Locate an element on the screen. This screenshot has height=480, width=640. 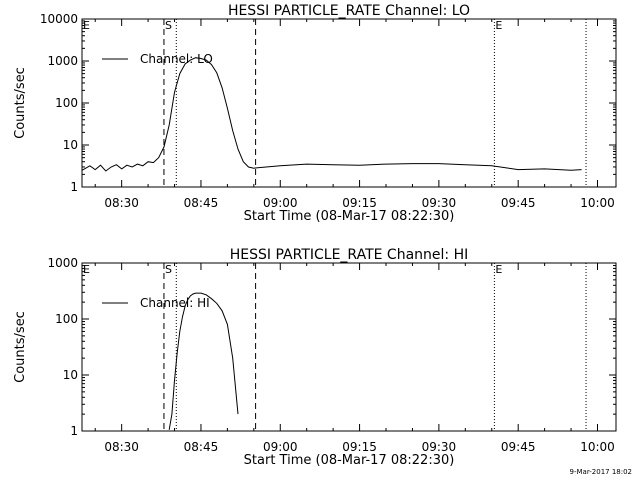
chart-title: HESSI PARTICLE_RATE Channel: HI is located at coordinates (349, 255).